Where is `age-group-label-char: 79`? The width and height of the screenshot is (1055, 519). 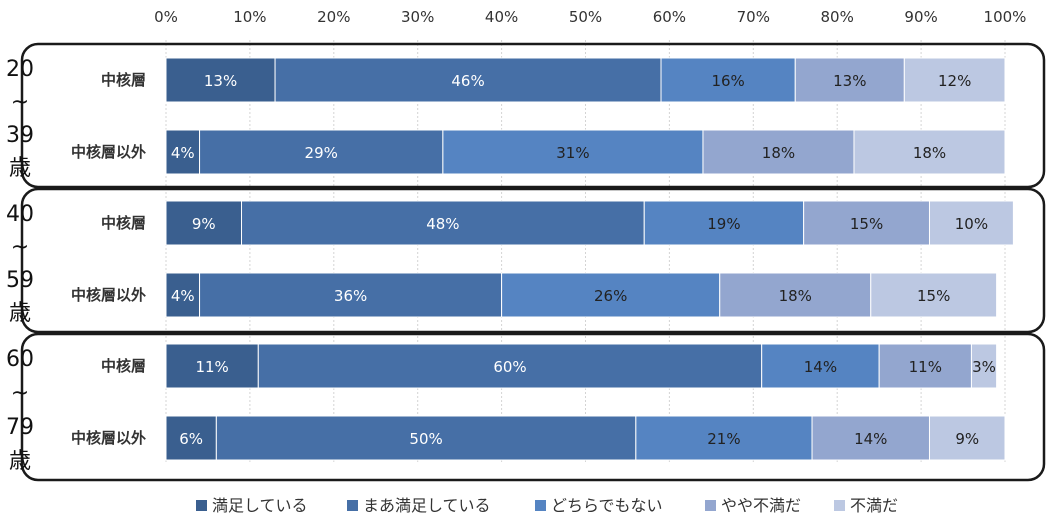 age-group-label-char: 79 is located at coordinates (20, 427).